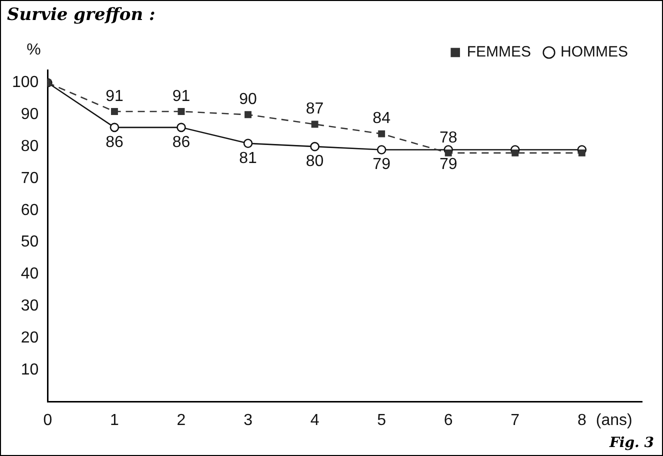  What do you see at coordinates (448, 137) in the screenshot?
I see `data-label: 78` at bounding box center [448, 137].